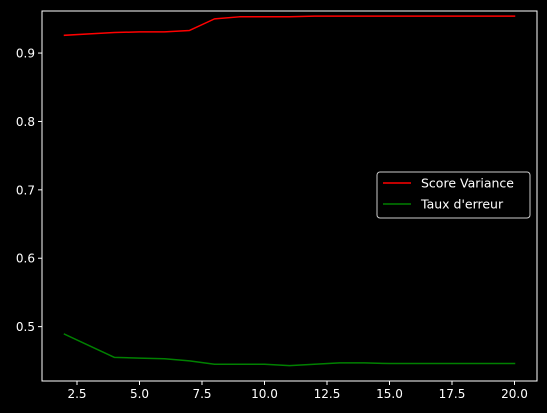 The image size is (547, 413). What do you see at coordinates (139, 394) in the screenshot?
I see `x-tick-label: 5.0` at bounding box center [139, 394].